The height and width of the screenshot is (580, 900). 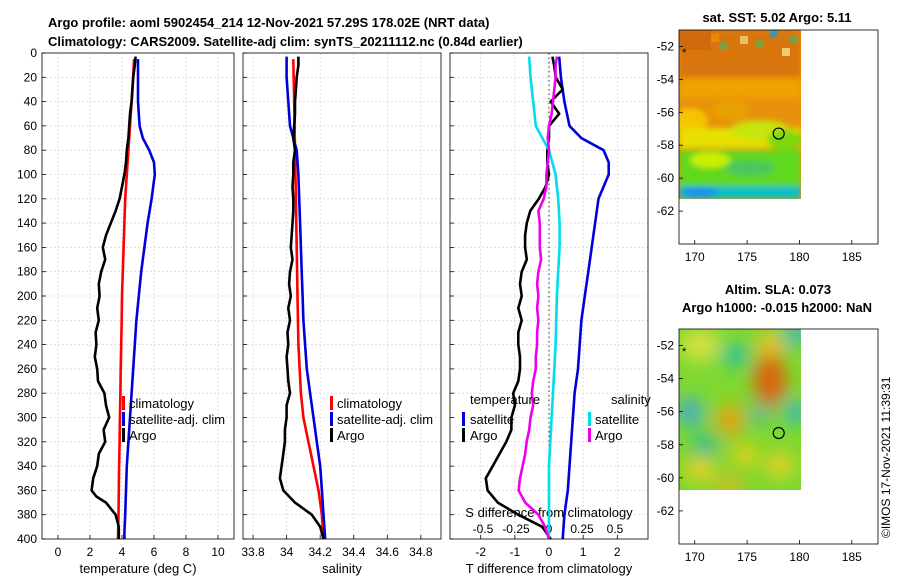 I want to click on secondary-tick-label: 0.5, so click(x=615, y=529).